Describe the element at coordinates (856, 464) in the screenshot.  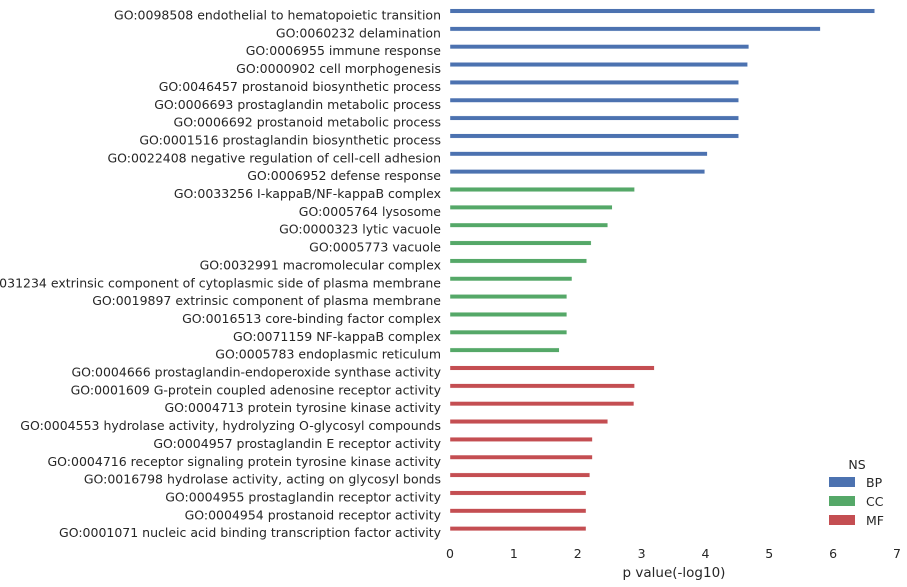
I see `legend-title: NS` at that location.